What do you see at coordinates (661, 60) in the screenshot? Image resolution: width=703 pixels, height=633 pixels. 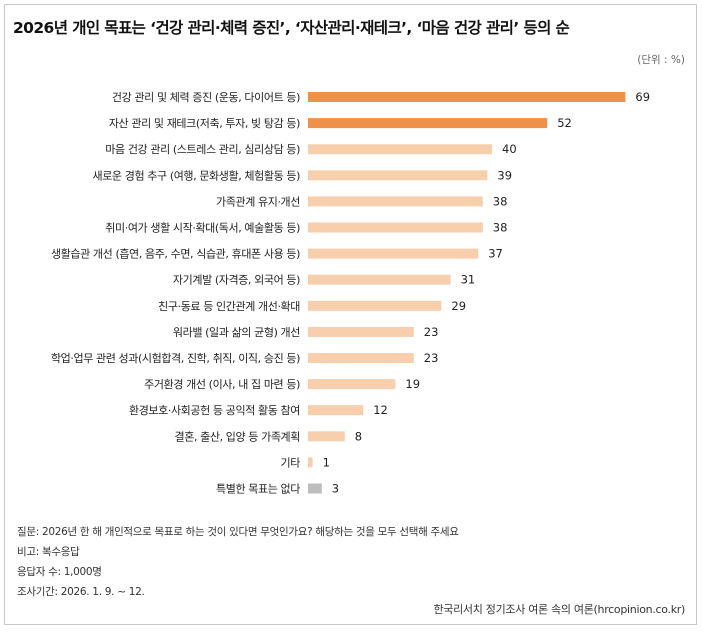 I see `unit-label: (단위 : %)` at bounding box center [661, 60].